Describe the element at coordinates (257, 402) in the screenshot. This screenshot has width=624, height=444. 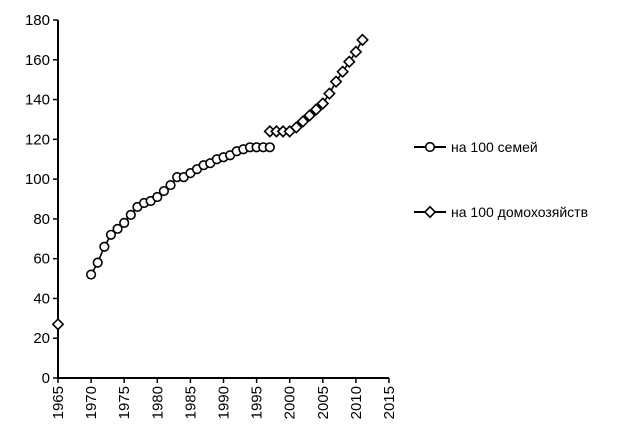
I see `x-tick-label: 1995` at that location.